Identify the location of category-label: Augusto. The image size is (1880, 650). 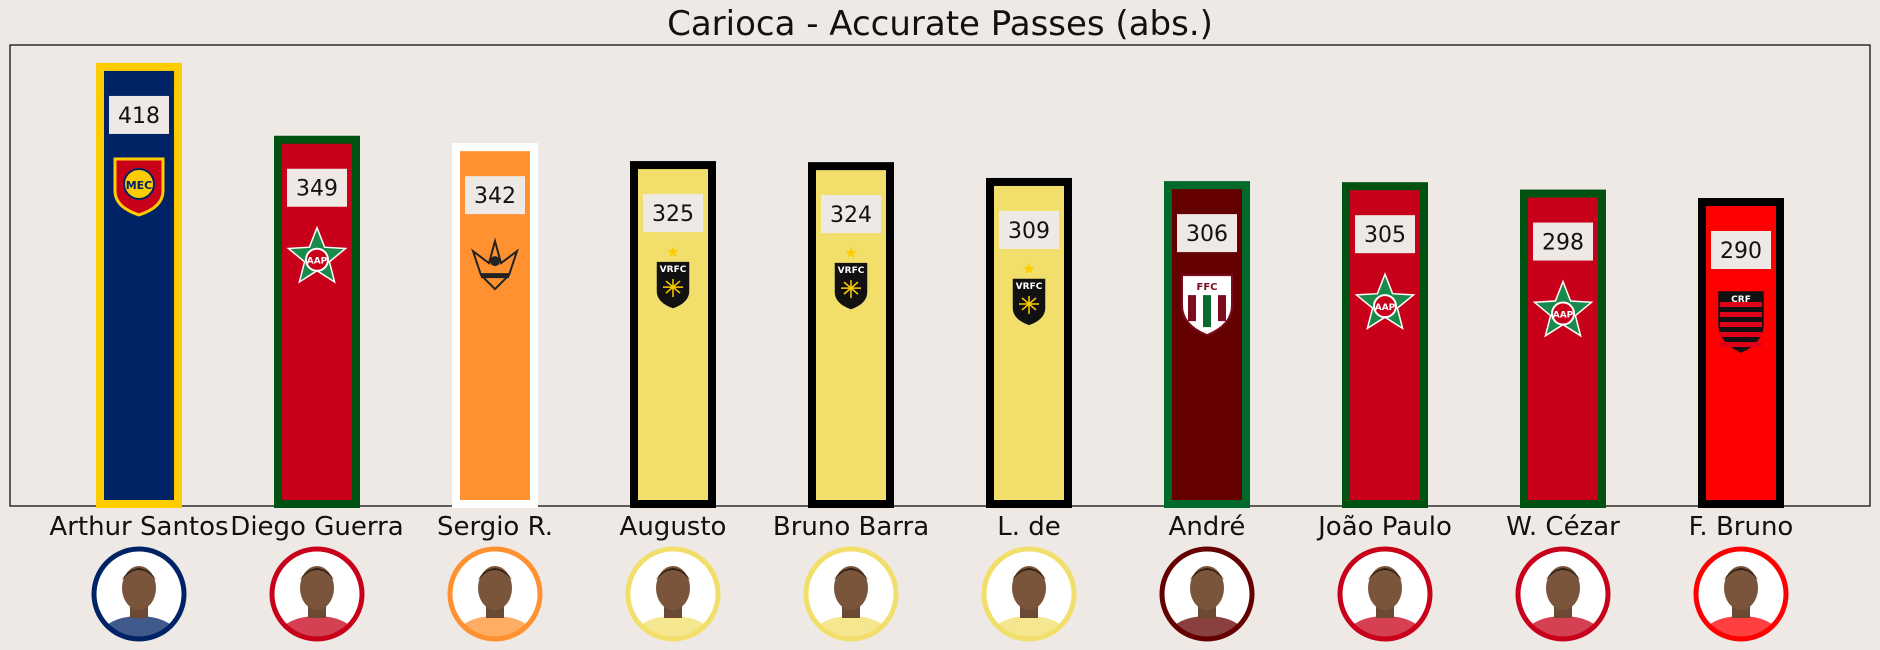
(673, 527).